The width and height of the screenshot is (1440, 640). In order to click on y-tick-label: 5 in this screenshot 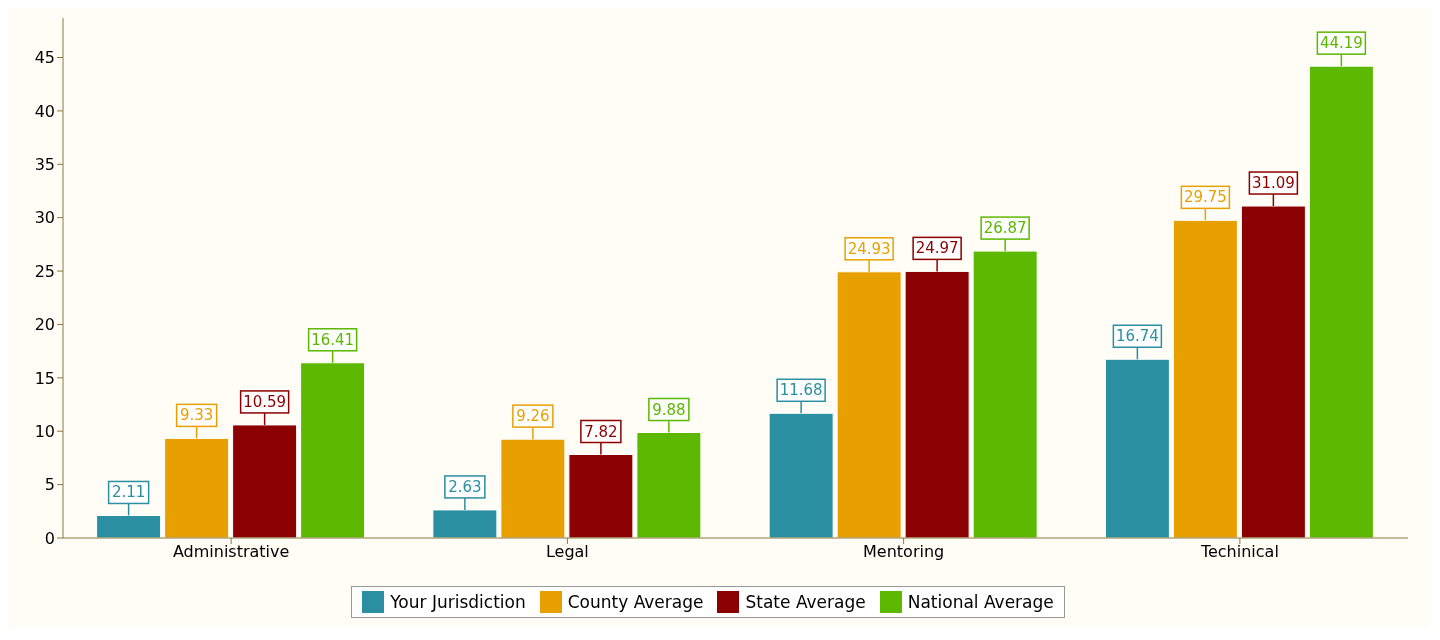, I will do `click(49, 485)`.